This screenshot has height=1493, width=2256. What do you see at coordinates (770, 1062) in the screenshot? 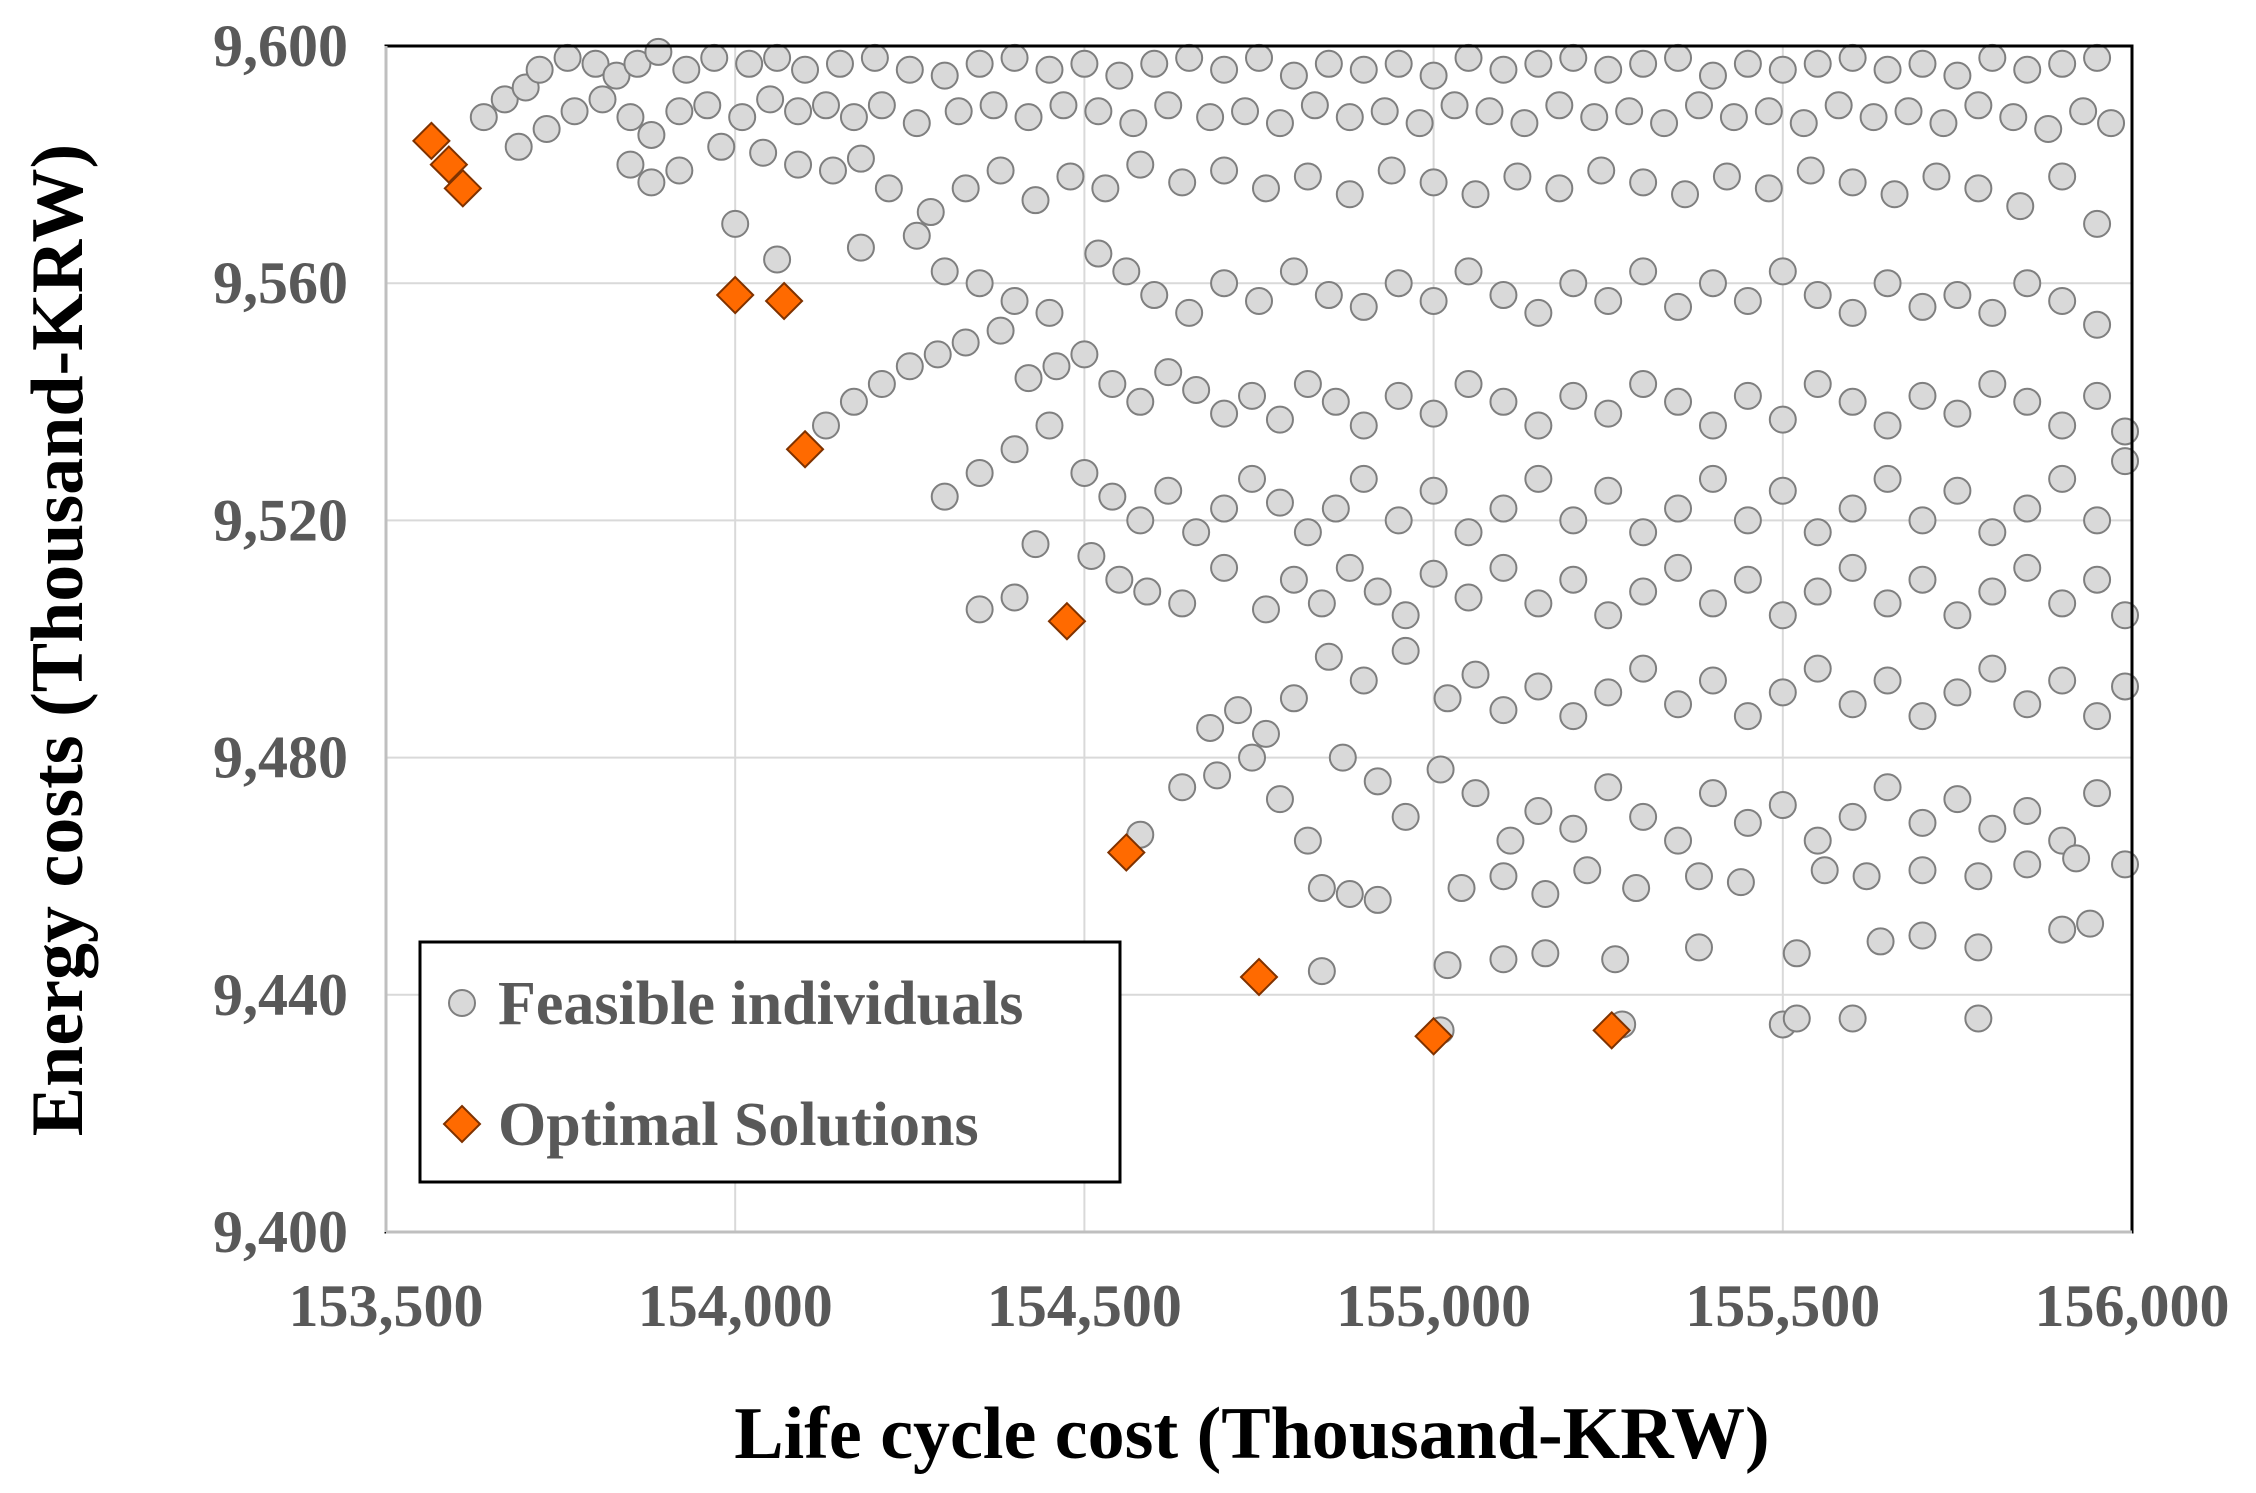
I see `legend-box` at bounding box center [770, 1062].